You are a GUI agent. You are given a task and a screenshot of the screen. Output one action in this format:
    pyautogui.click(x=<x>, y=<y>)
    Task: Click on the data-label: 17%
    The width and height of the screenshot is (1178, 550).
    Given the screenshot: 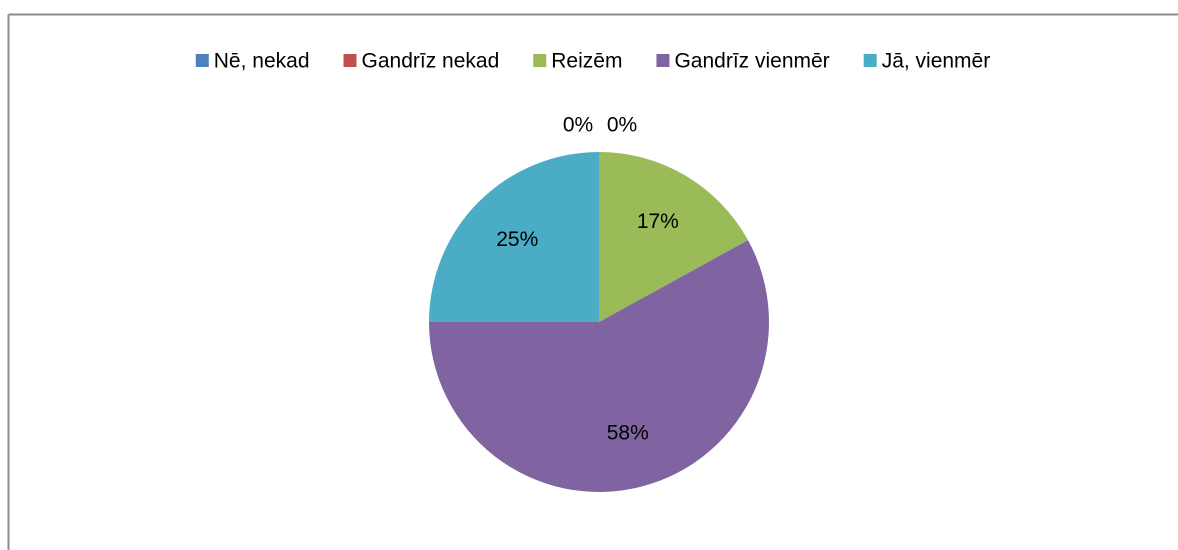 What is the action you would take?
    pyautogui.click(x=658, y=221)
    